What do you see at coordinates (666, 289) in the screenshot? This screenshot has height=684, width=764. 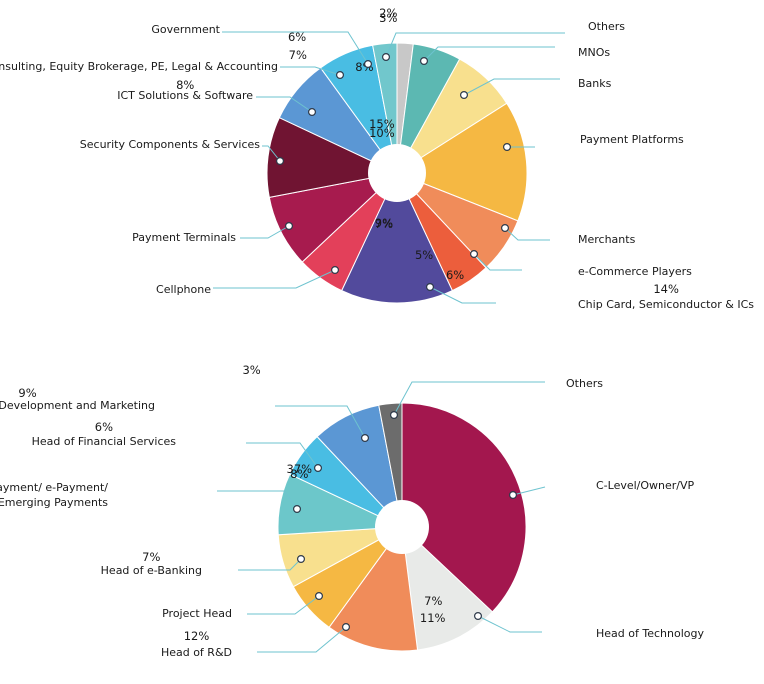 I see `value-label: 14%` at bounding box center [666, 289].